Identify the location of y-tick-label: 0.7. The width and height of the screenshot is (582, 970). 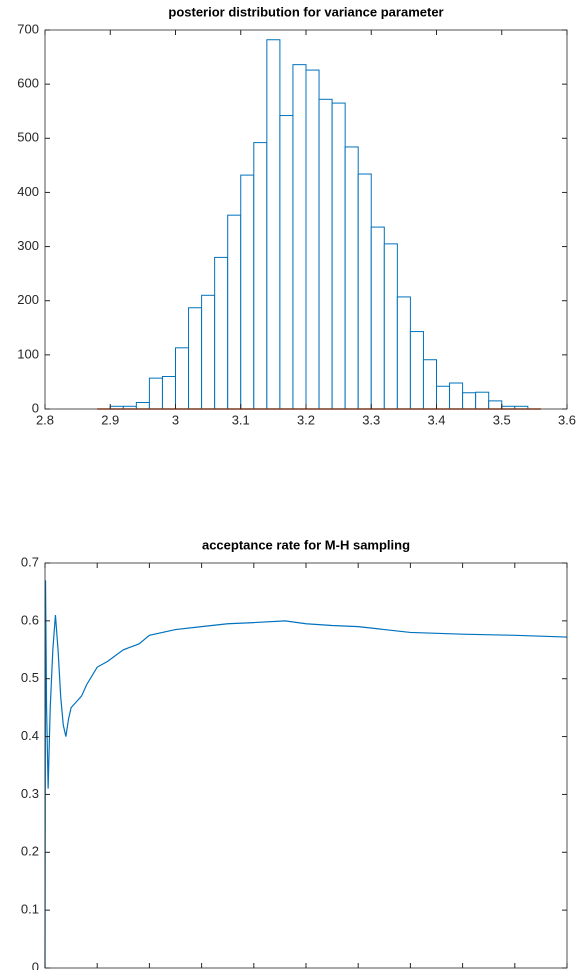
(30, 561).